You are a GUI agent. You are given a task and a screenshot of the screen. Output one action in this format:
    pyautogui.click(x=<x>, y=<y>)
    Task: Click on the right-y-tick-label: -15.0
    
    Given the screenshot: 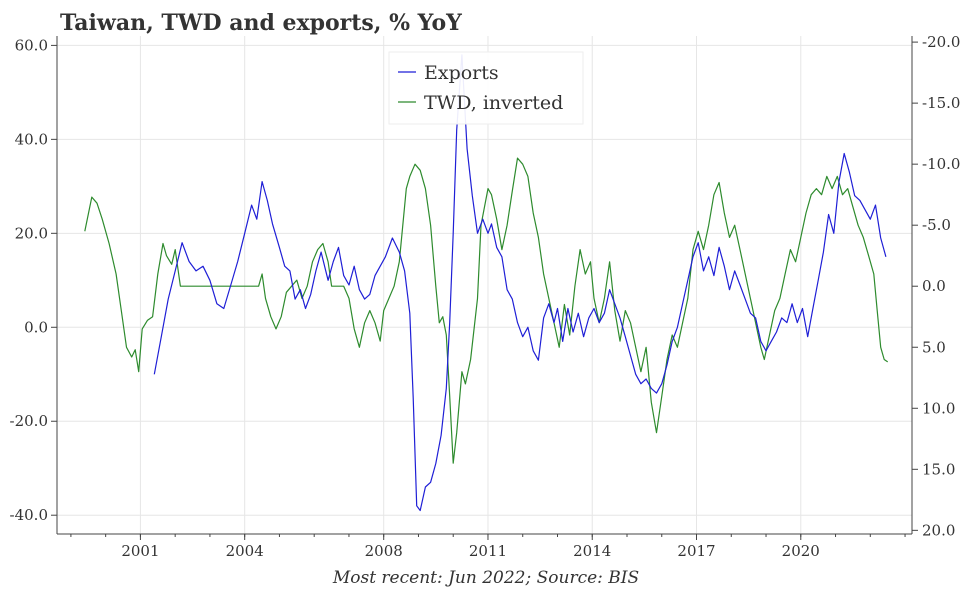 What is the action you would take?
    pyautogui.click(x=941, y=103)
    